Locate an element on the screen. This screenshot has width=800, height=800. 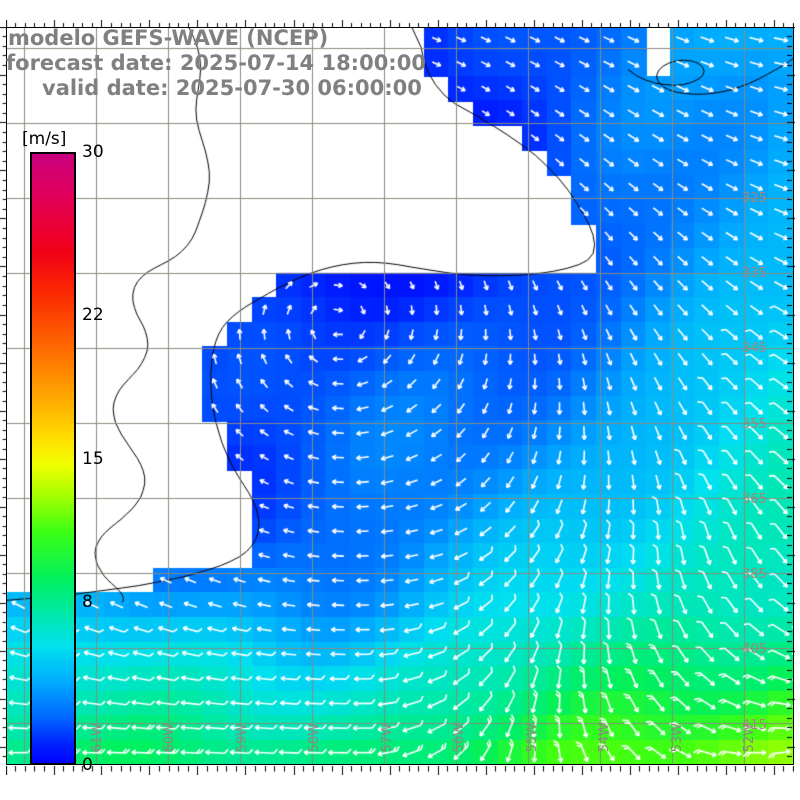
ruler-left is located at coordinates (3, 396).